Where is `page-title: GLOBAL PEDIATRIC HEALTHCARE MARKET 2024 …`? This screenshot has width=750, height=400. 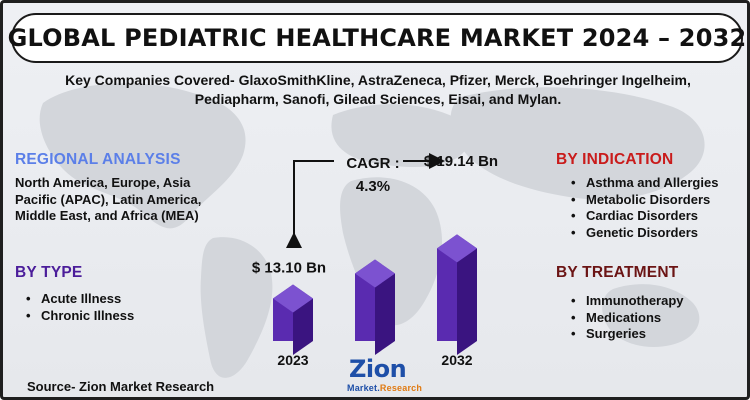
page-title: GLOBAL PEDIATRIC HEALTHCARE MARKET 2024 … is located at coordinates (377, 38).